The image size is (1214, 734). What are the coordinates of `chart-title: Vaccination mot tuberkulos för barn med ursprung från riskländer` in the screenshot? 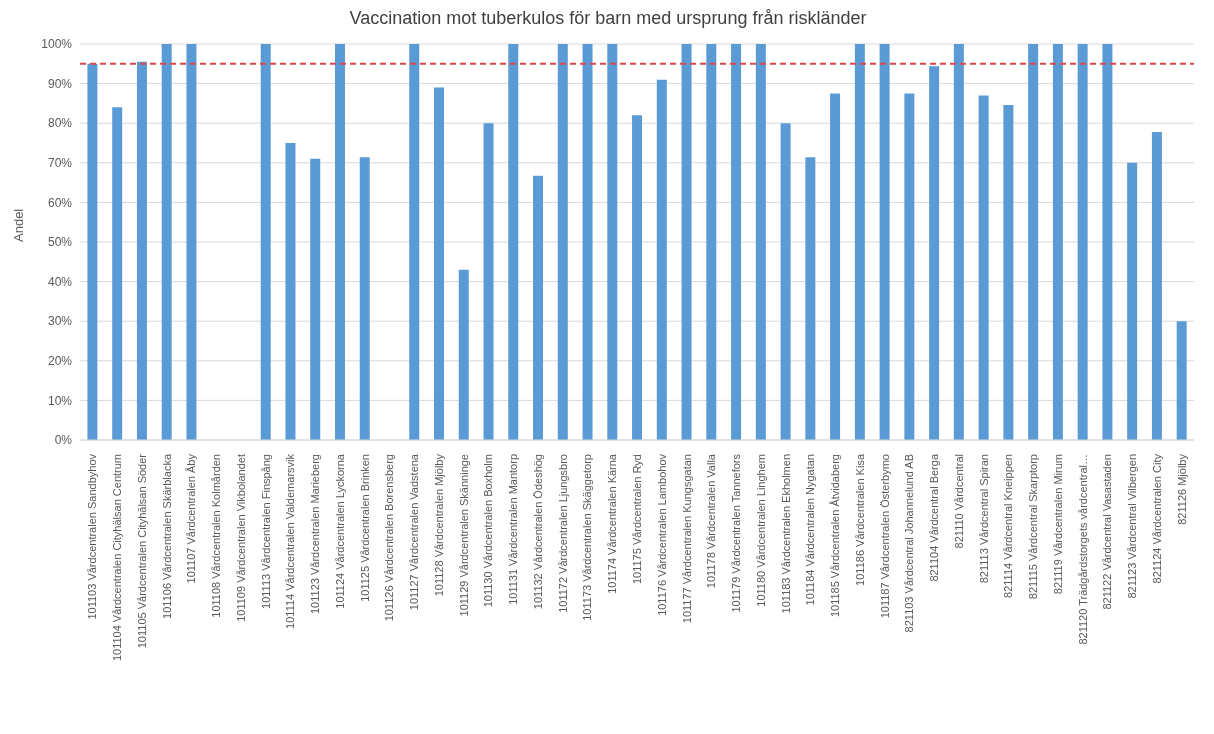 It's located at (608, 19).